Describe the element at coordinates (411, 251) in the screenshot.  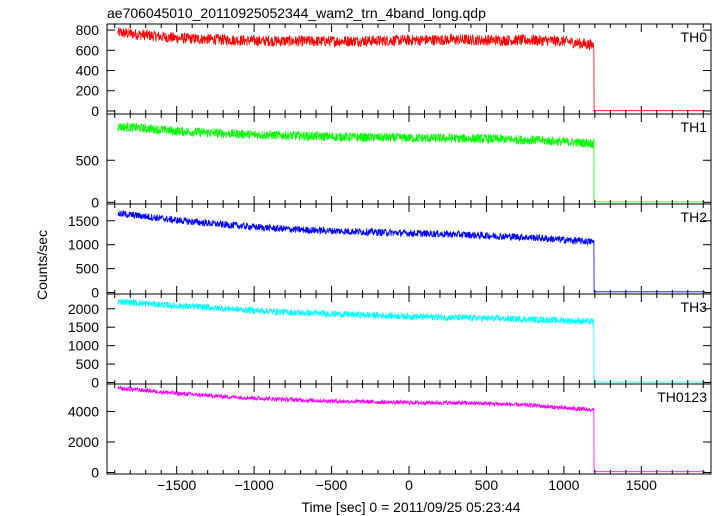
I see `series-line-th2` at that location.